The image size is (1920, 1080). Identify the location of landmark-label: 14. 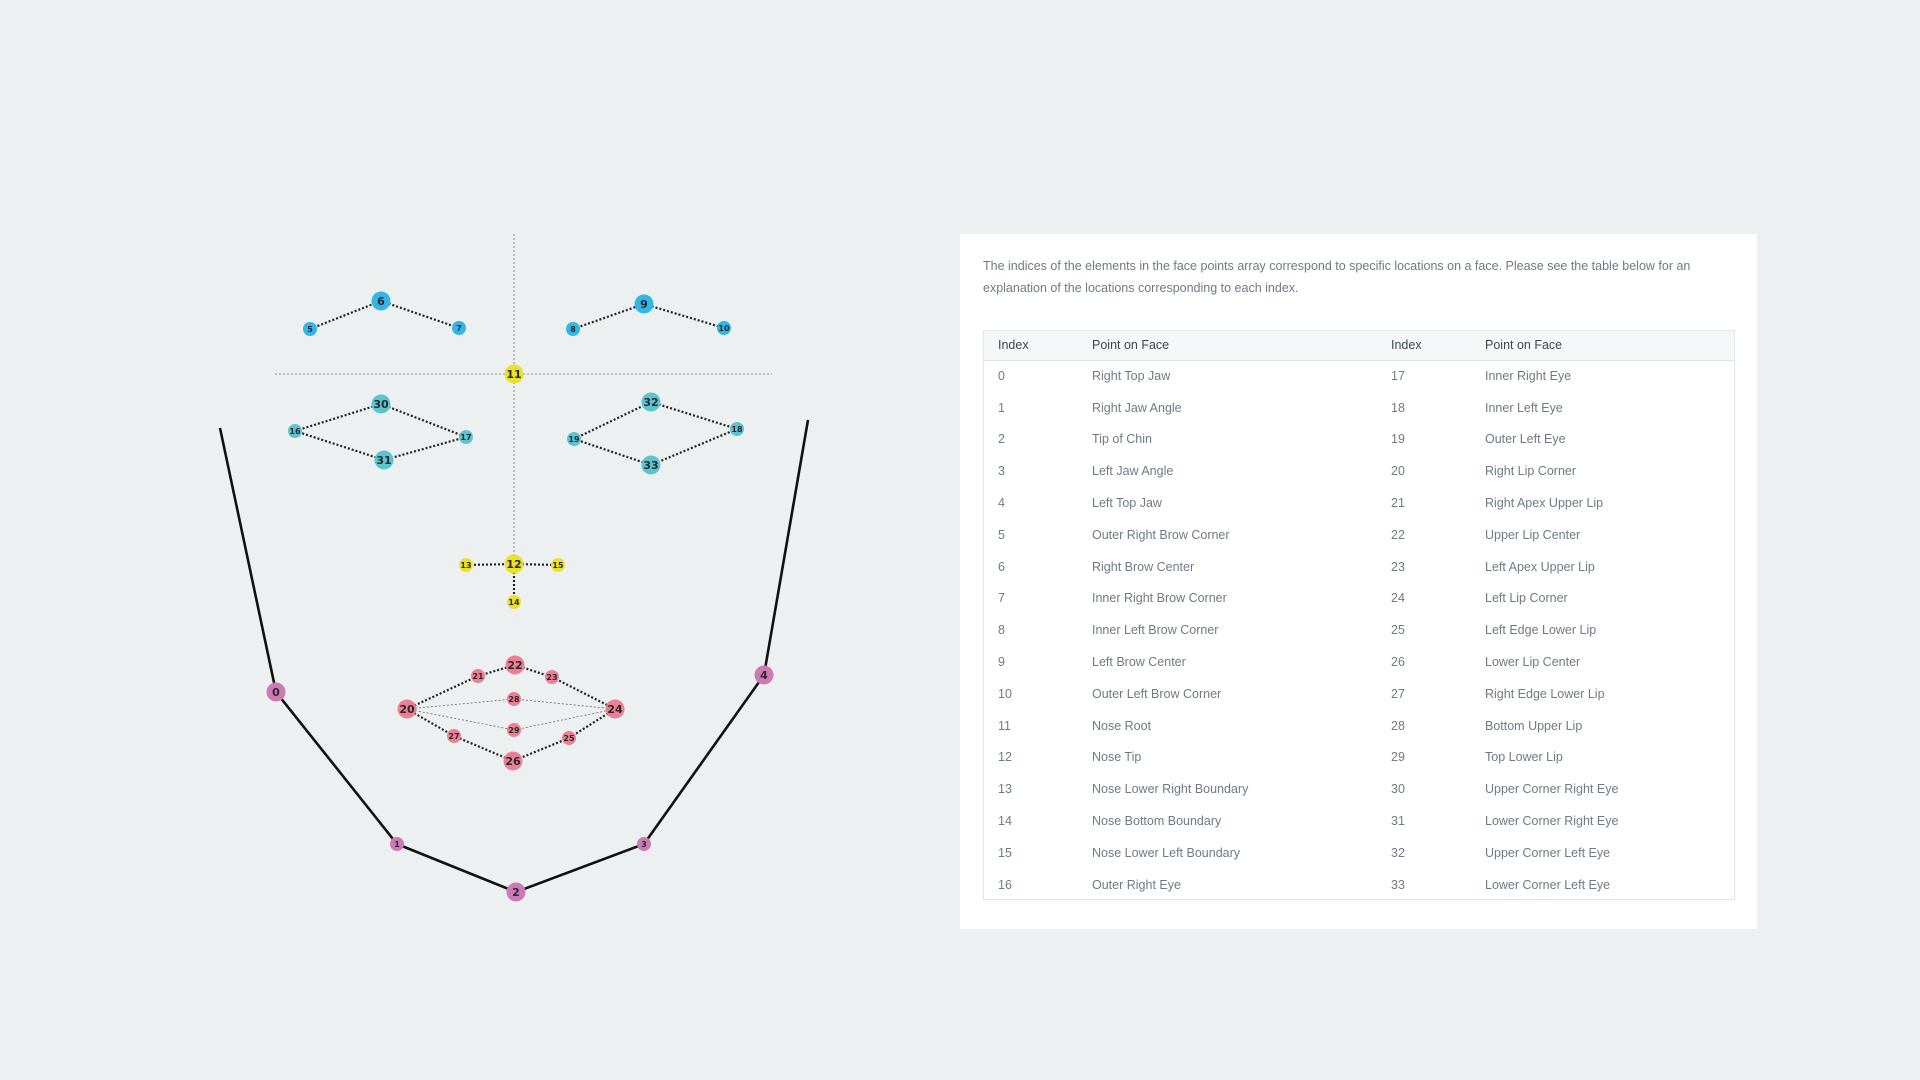
(514, 602).